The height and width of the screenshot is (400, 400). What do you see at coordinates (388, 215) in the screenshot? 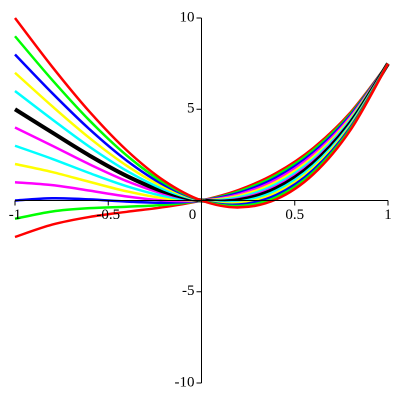
I see `x-tick-label: 1` at bounding box center [388, 215].